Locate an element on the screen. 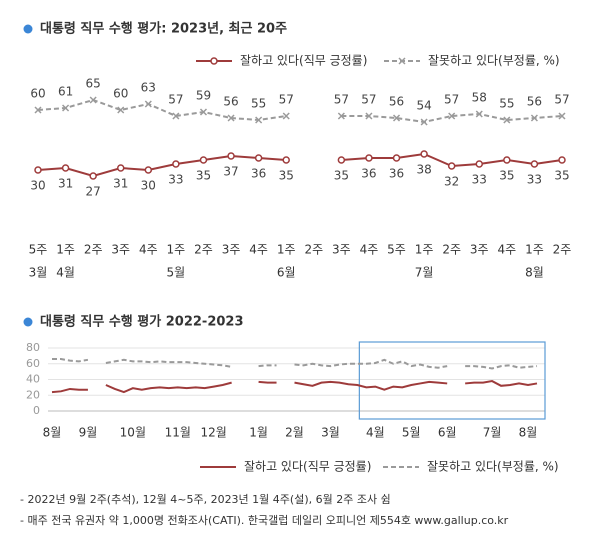  x-tick-label: 4주 is located at coordinates (369, 250).